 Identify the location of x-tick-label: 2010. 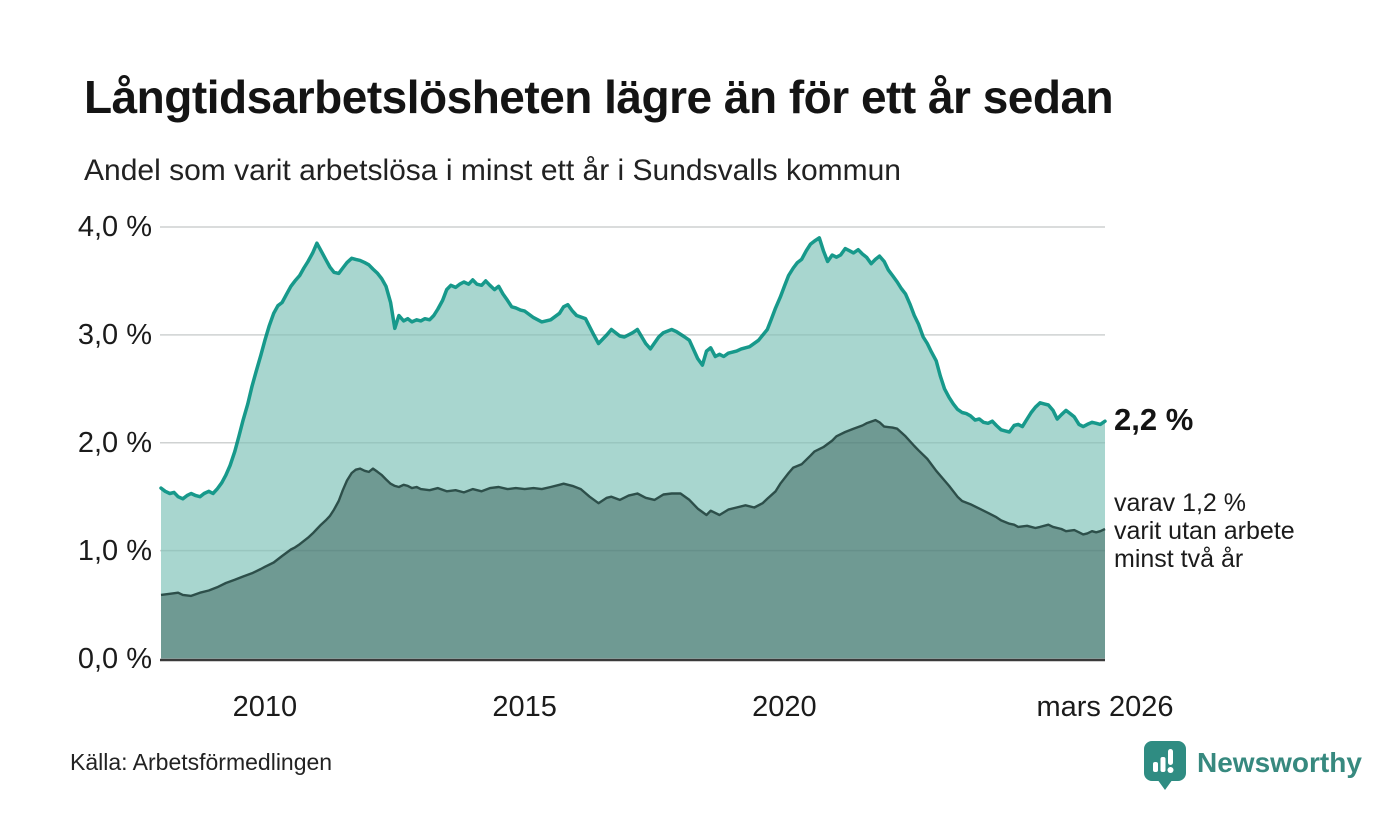
(265, 707).